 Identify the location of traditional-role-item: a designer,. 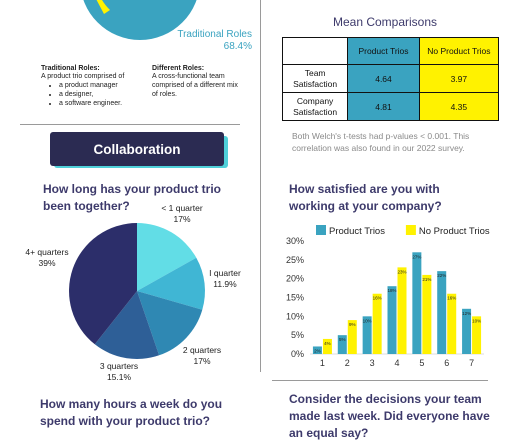
(100, 94).